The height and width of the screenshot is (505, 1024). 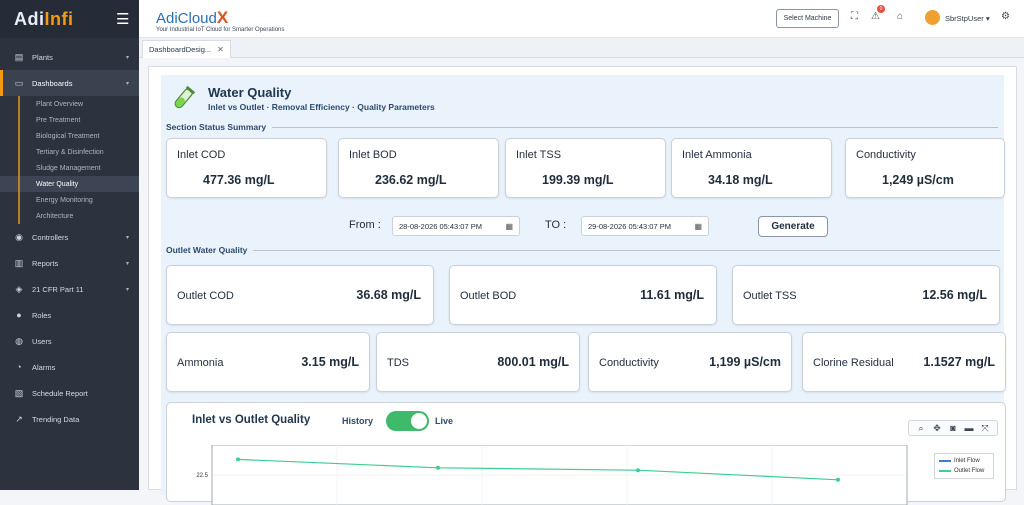 I want to click on sidebar-item-label: Roles, so click(x=42, y=315).